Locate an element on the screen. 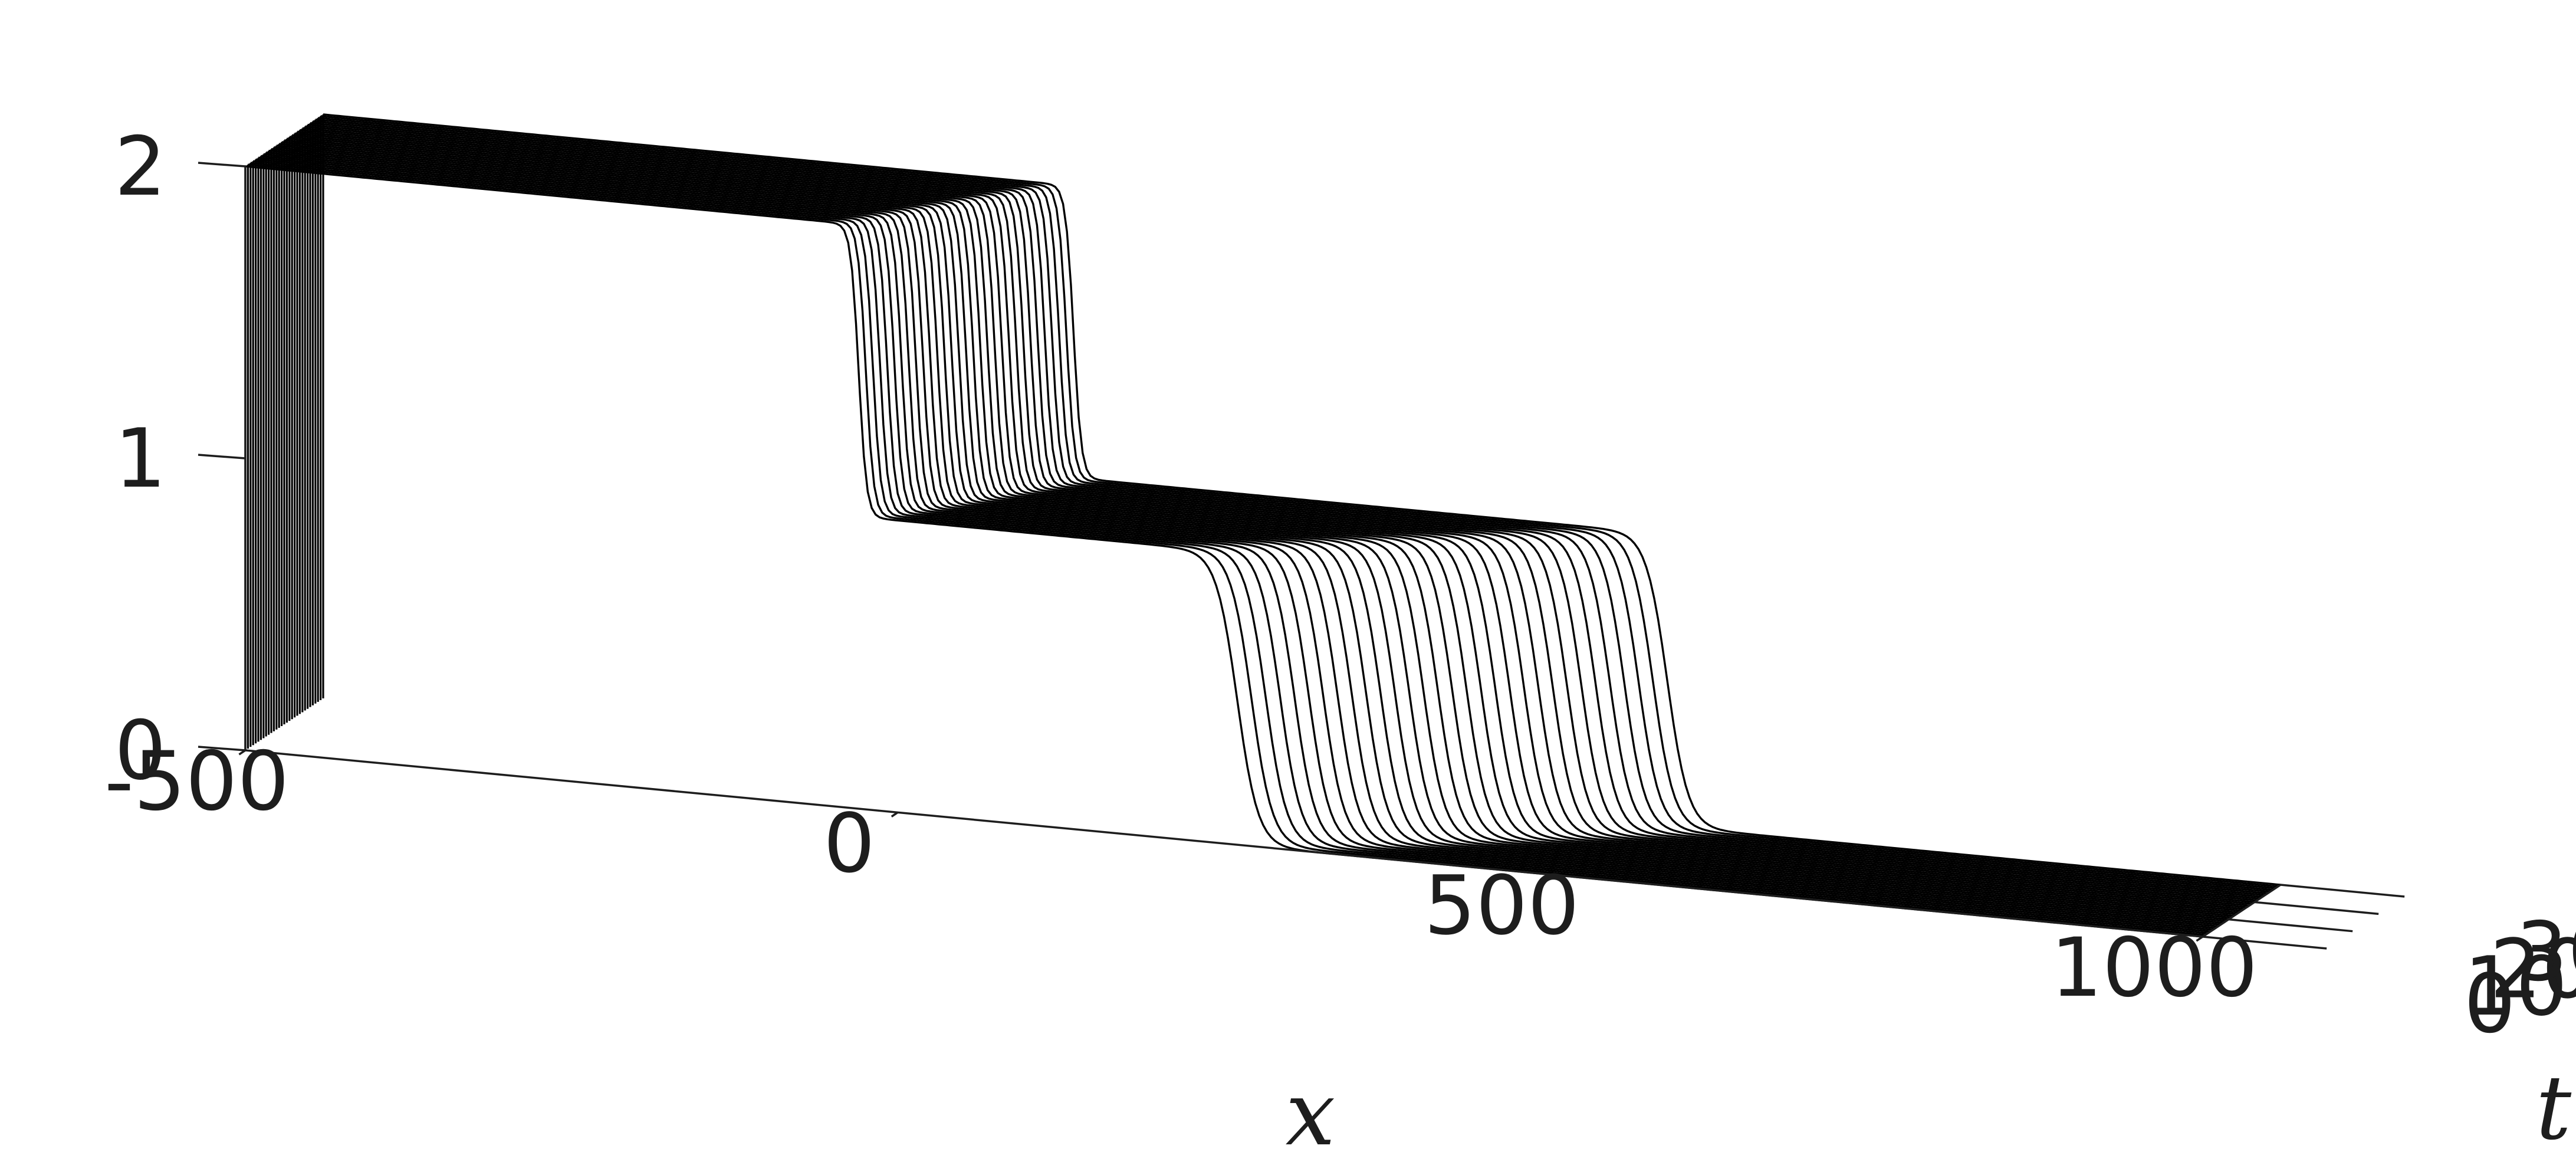  t-tick-label-30: 30 is located at coordinates (2546, 951).